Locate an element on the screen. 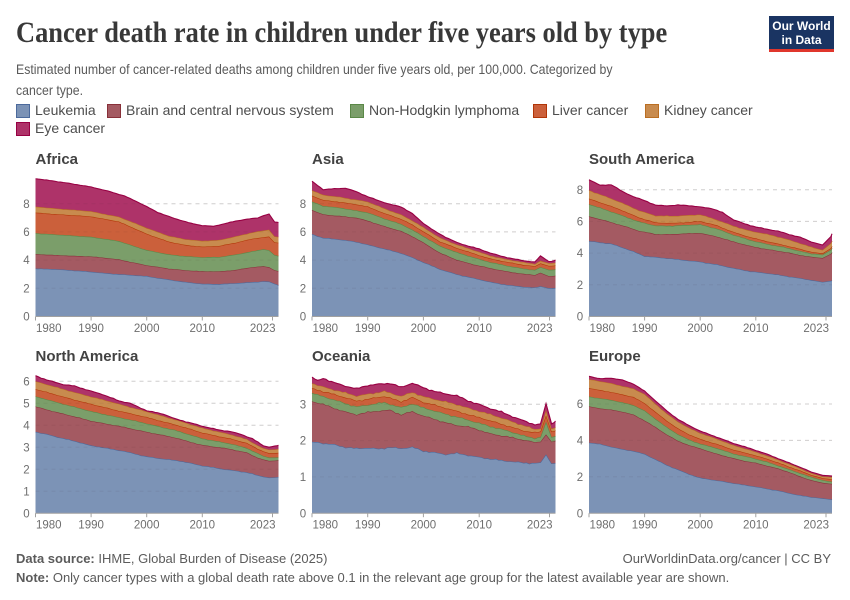 The height and width of the screenshot is (600, 850). svg-text: North America is located at coordinates (87, 356).